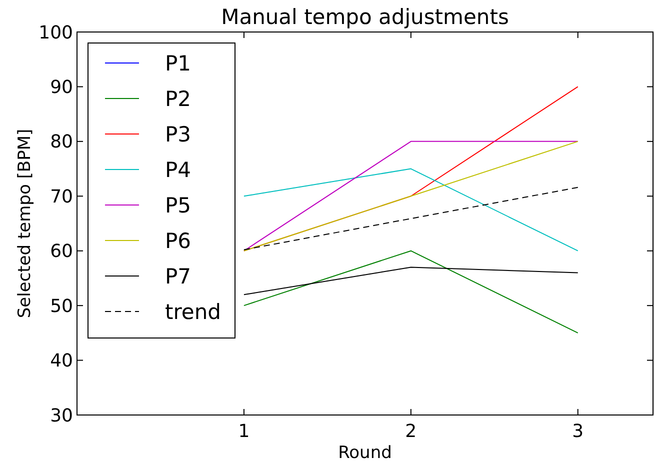 This screenshot has height=464, width=654. I want to click on x-tick-label: 2, so click(411, 431).